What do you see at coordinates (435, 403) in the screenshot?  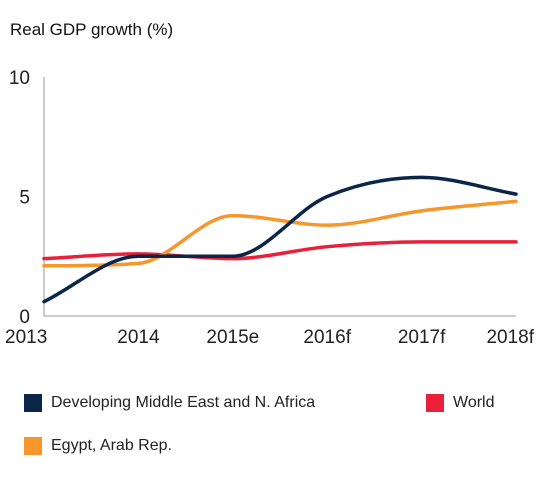 I see `legend-swatch-world` at bounding box center [435, 403].